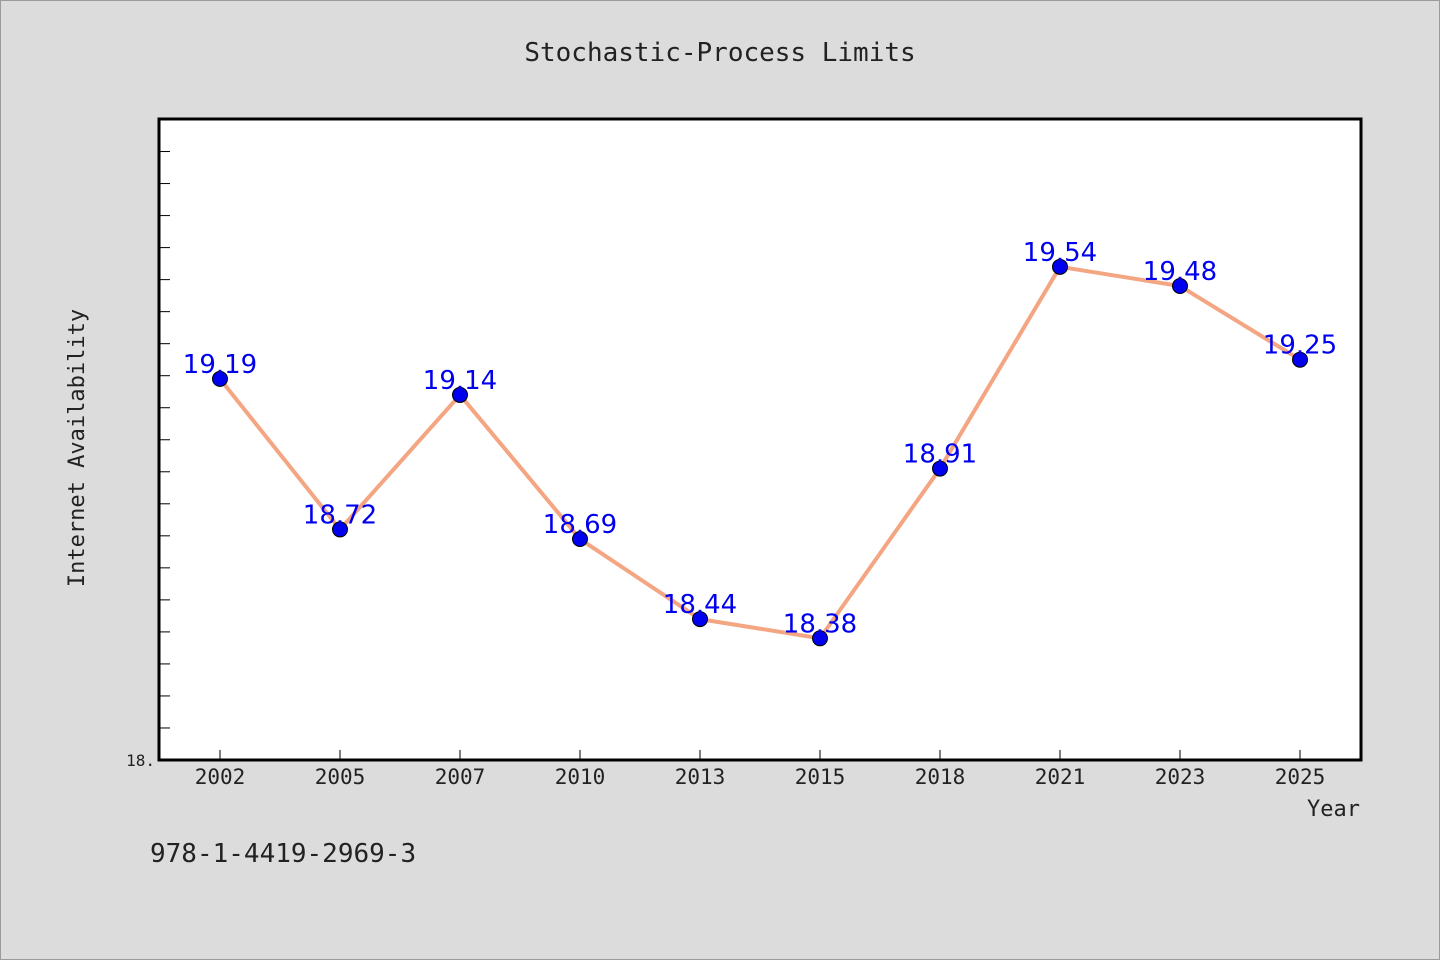 This screenshot has height=960, width=1440. I want to click on x-tick-label: 2005, so click(340, 777).